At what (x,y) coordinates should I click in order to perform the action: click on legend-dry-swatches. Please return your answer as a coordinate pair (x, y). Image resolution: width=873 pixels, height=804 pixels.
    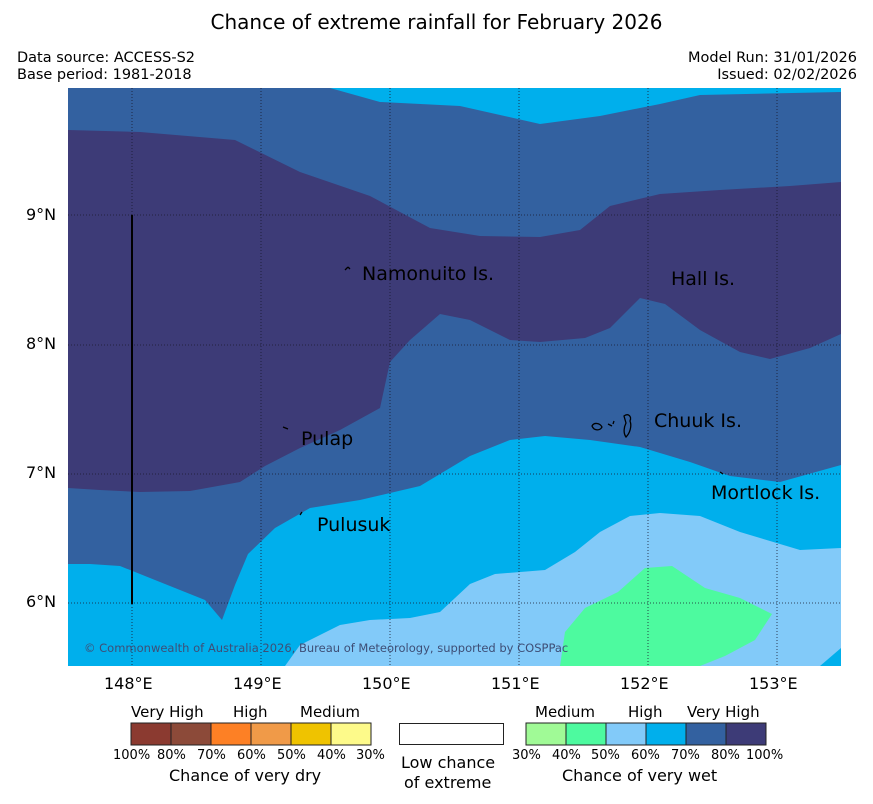
    Looking at the image, I should click on (251, 734).